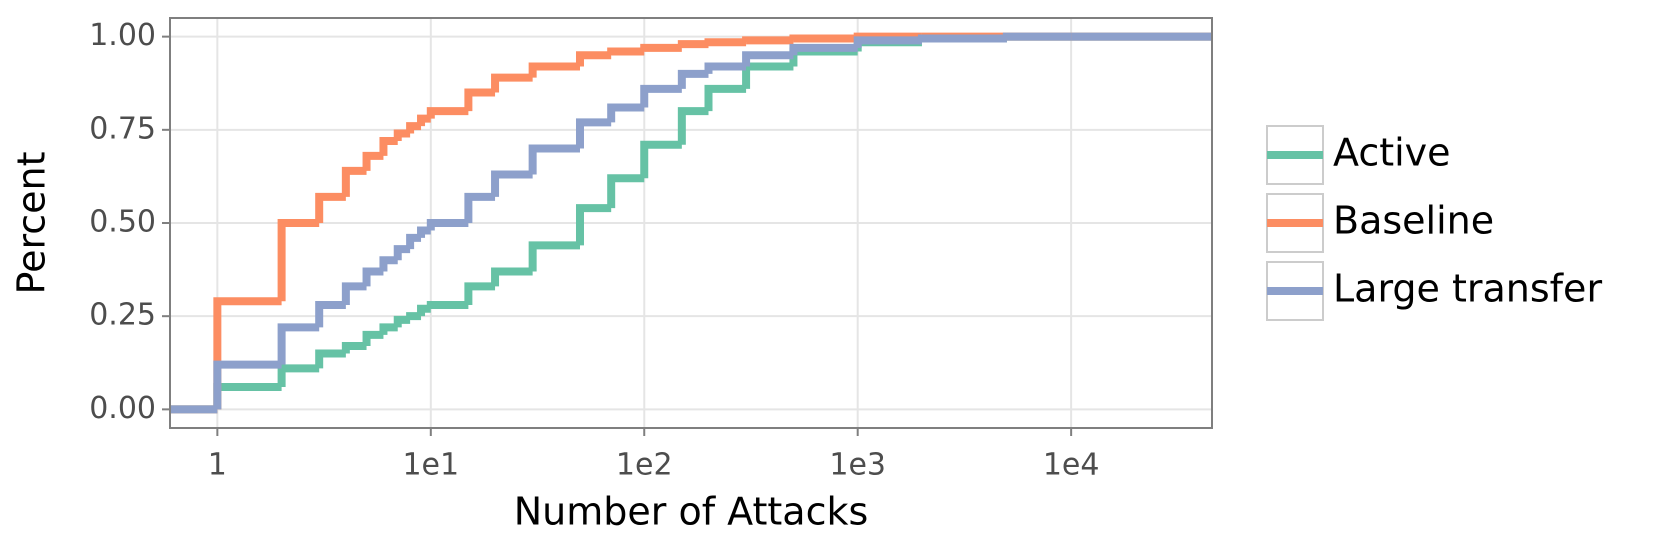 Image resolution: width=1661 pixels, height=554 pixels. Describe the element at coordinates (1071, 465) in the screenshot. I see `x-tick-label: 1e4` at that location.